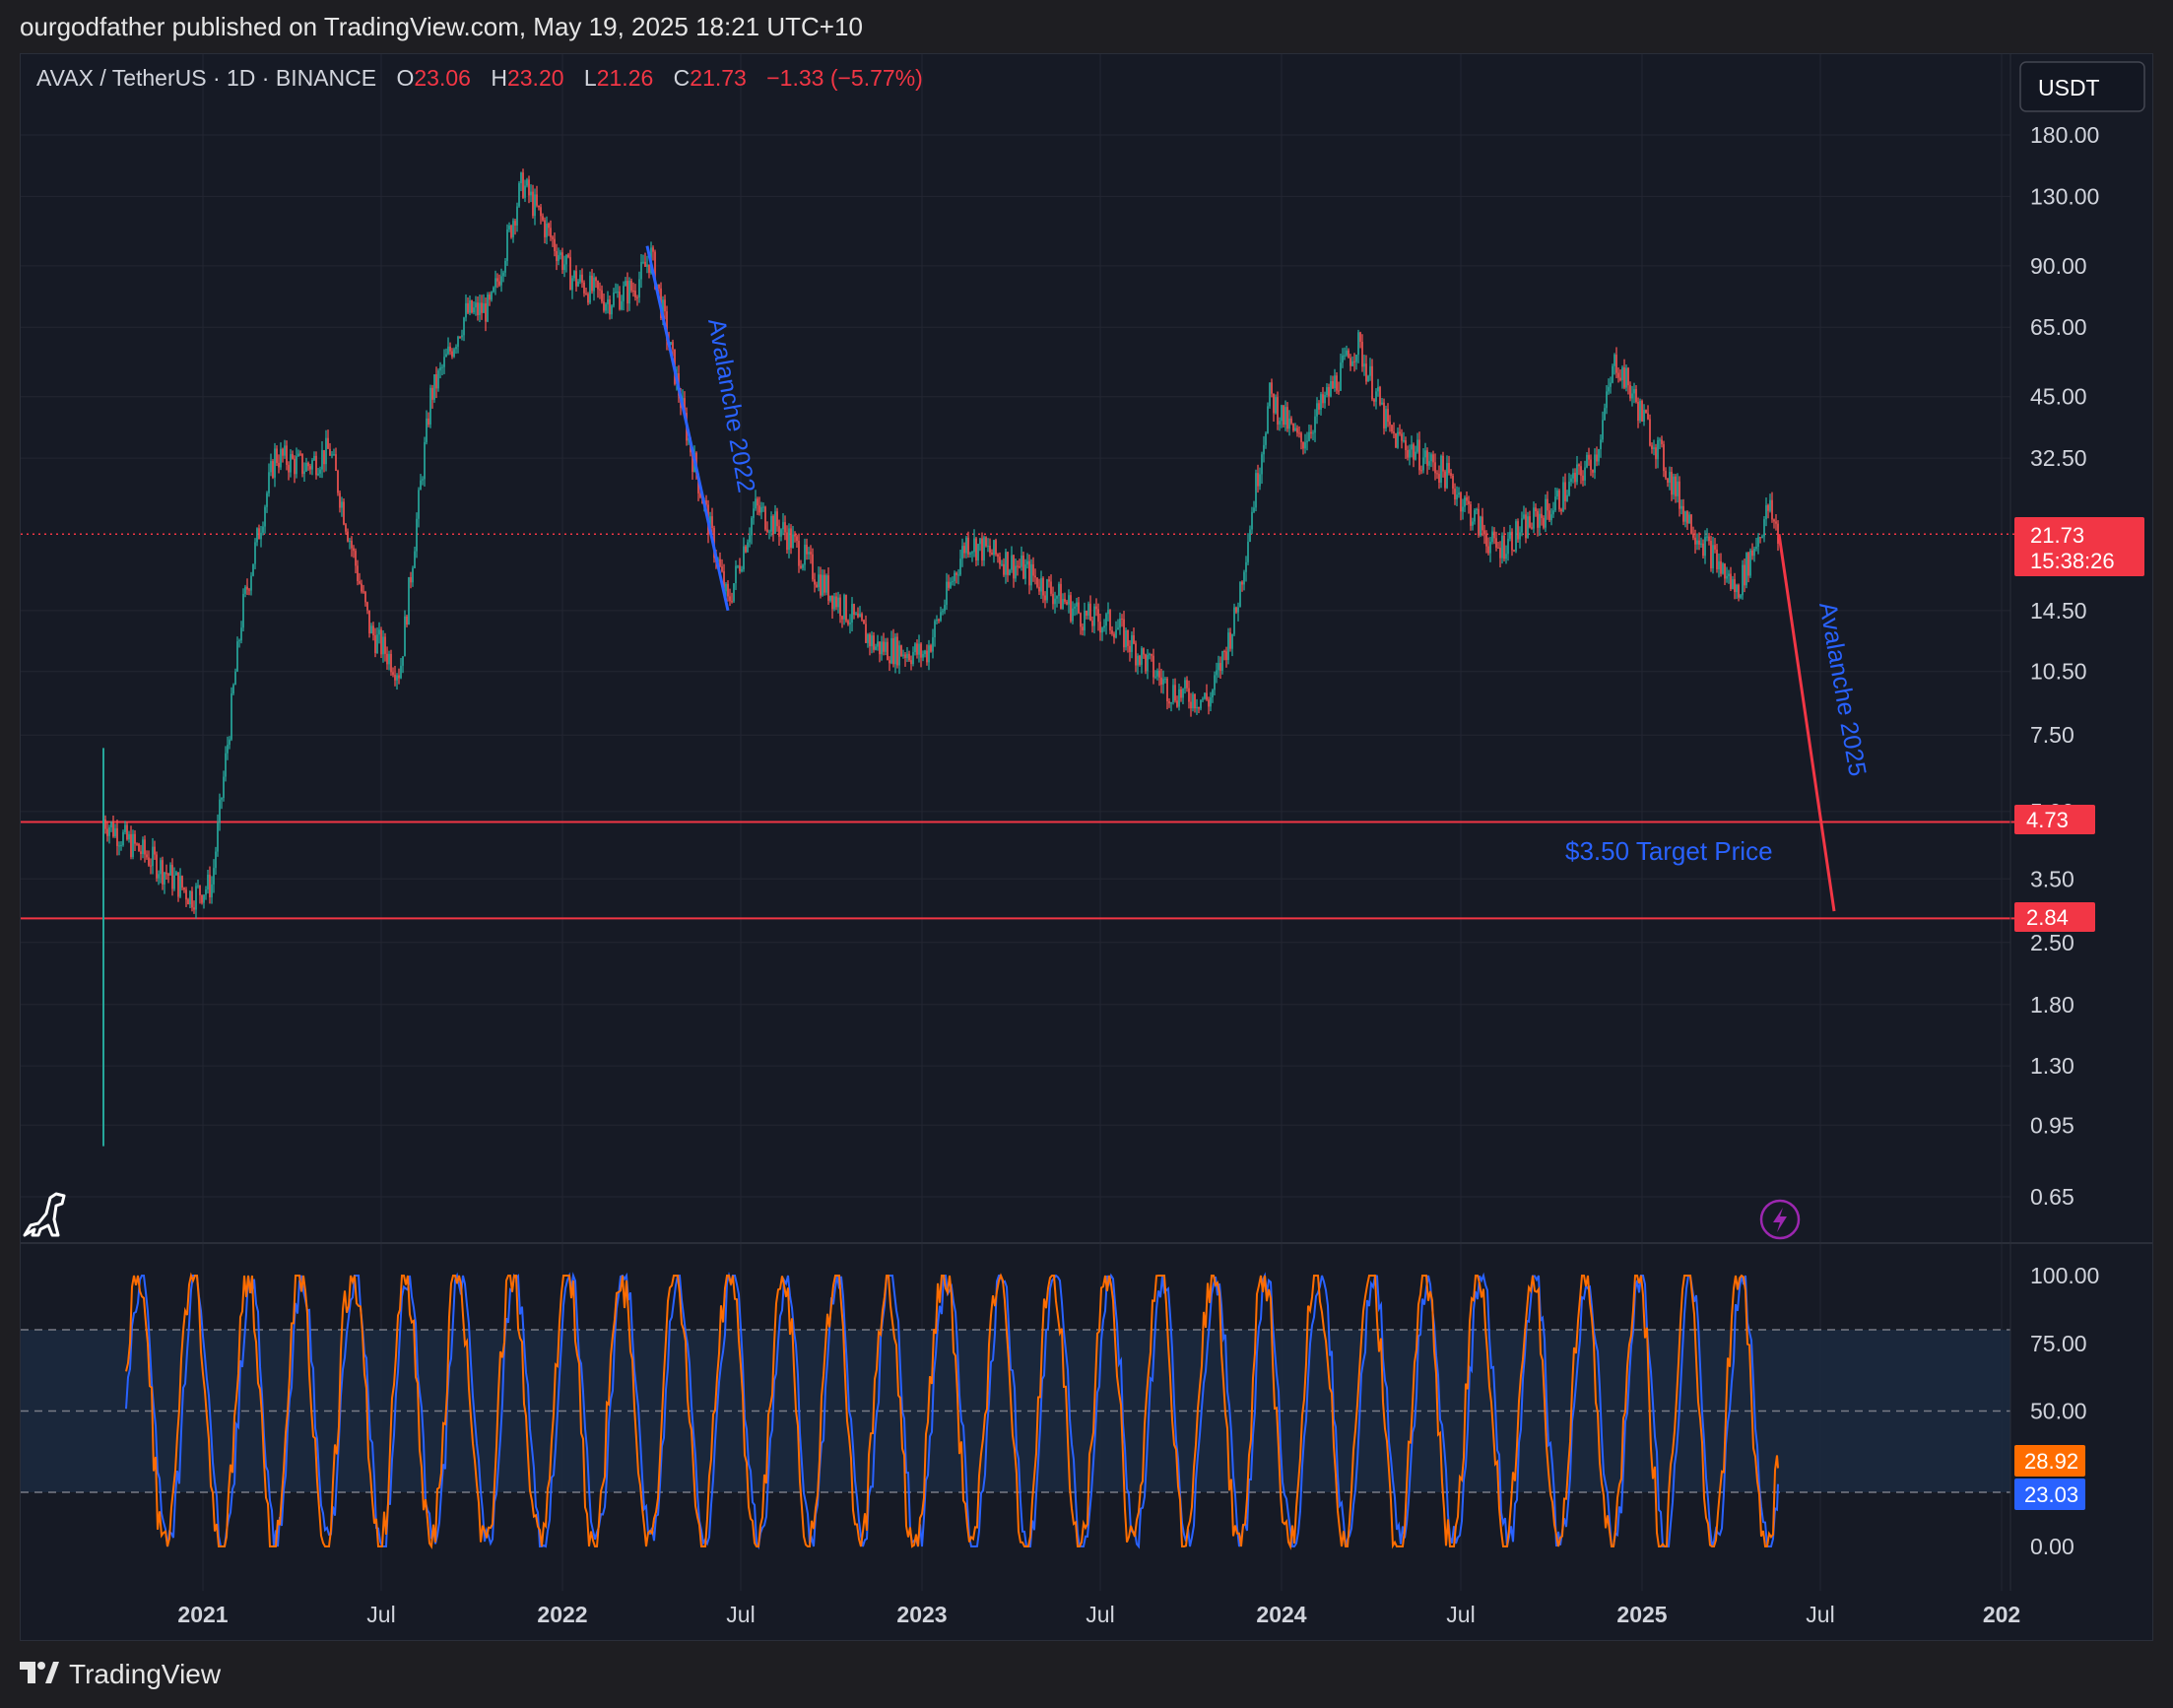 The image size is (2173, 1708). What do you see at coordinates (921, 1614) in the screenshot?
I see `time-axis-label: 2023` at bounding box center [921, 1614].